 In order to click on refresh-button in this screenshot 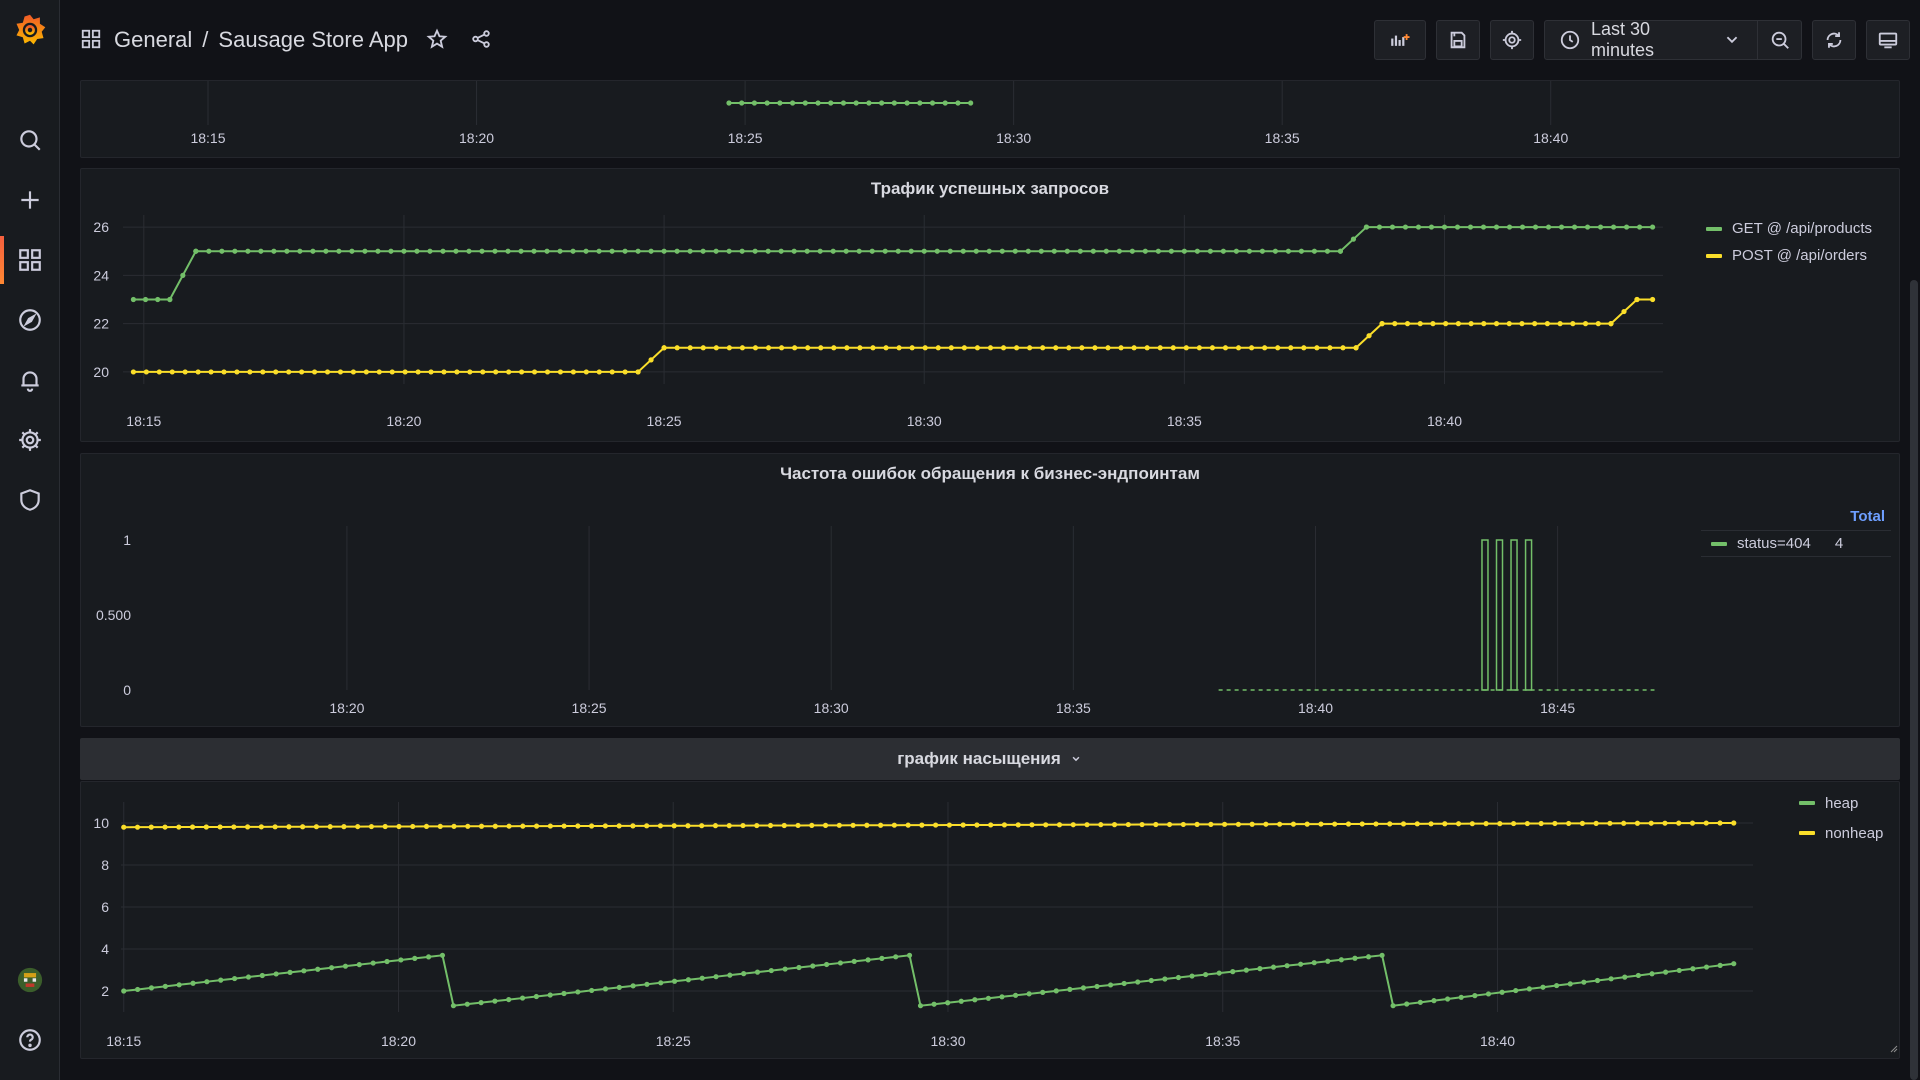, I will do `click(1834, 40)`.